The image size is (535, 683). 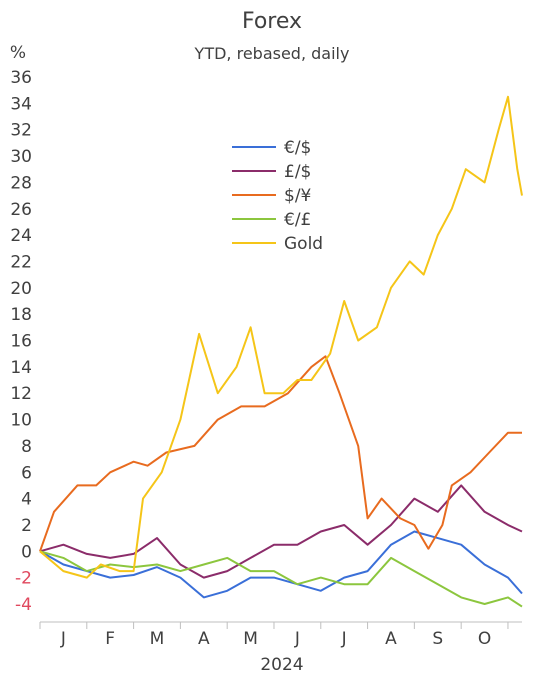 I want to click on y-tick-label: 32, so click(x=21, y=131).